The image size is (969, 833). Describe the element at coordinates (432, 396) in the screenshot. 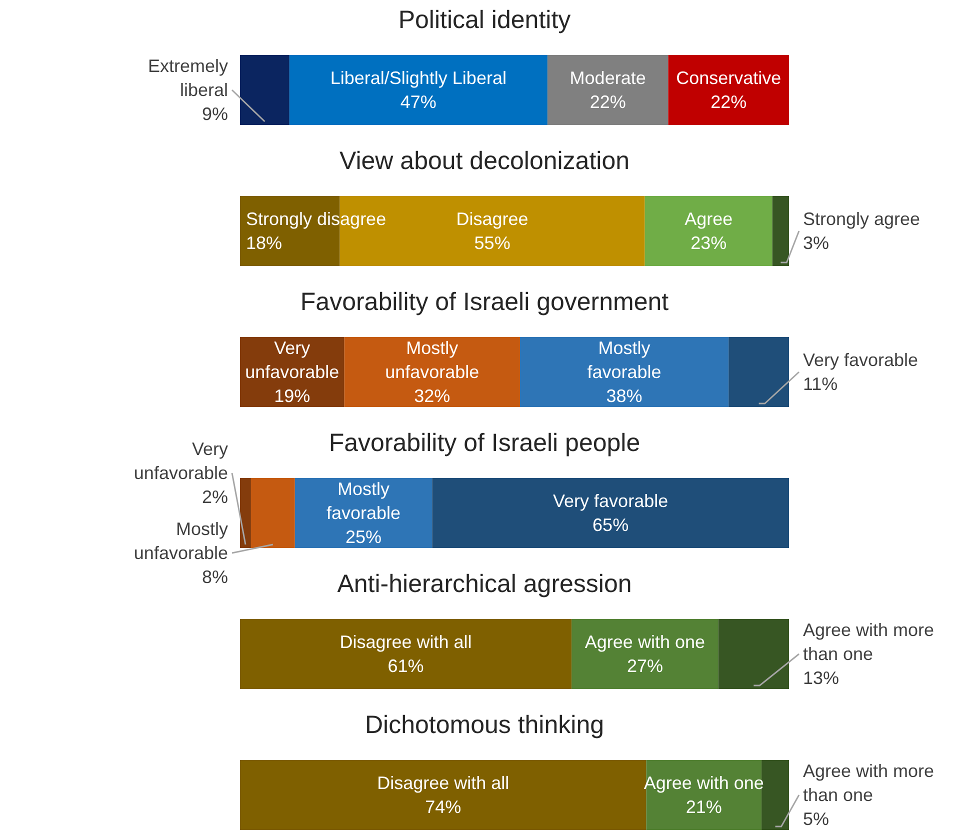

I see `data-label: 32%` at that location.